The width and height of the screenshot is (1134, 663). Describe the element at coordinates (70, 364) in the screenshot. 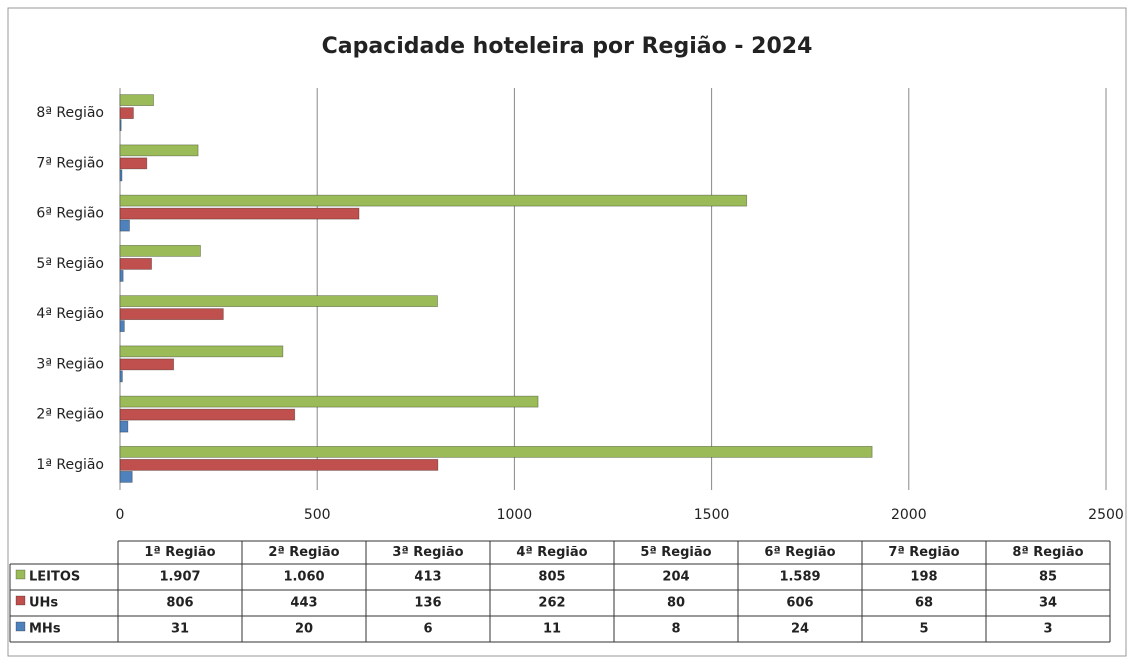

I see `y-tick-label: 3ª Região` at that location.